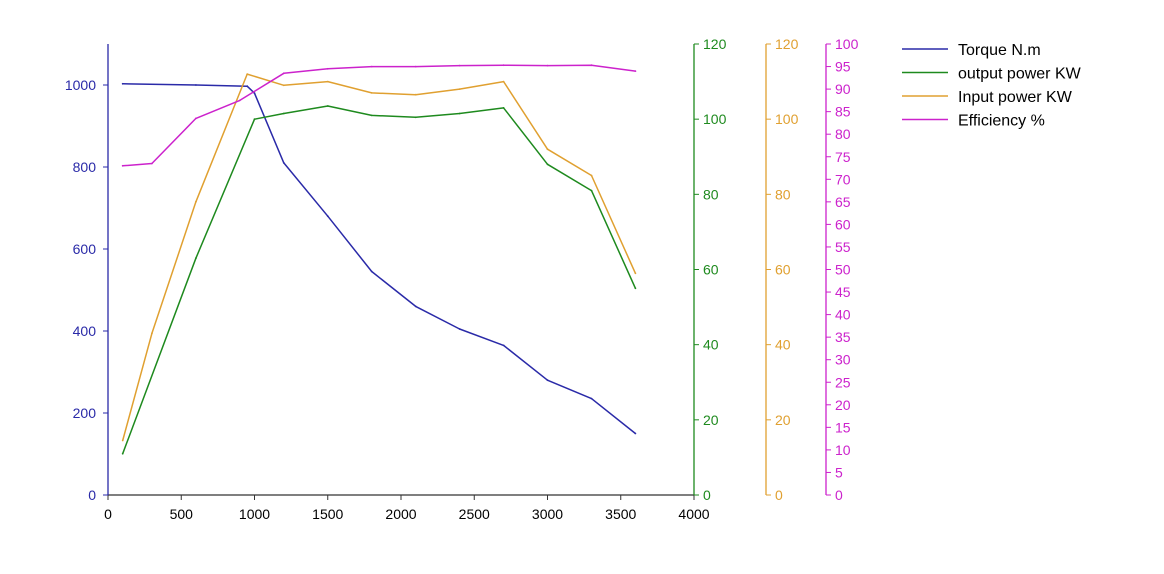 The height and width of the screenshot is (574, 1164). I want to click on torque-tick-label: 600, so click(85, 249).